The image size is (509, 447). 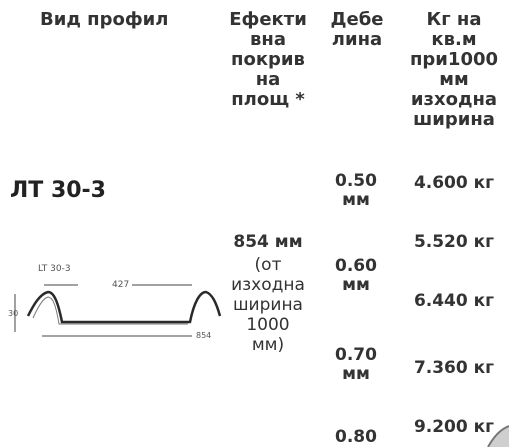 I want to click on coverage-note-line: ширина, so click(x=268, y=305).